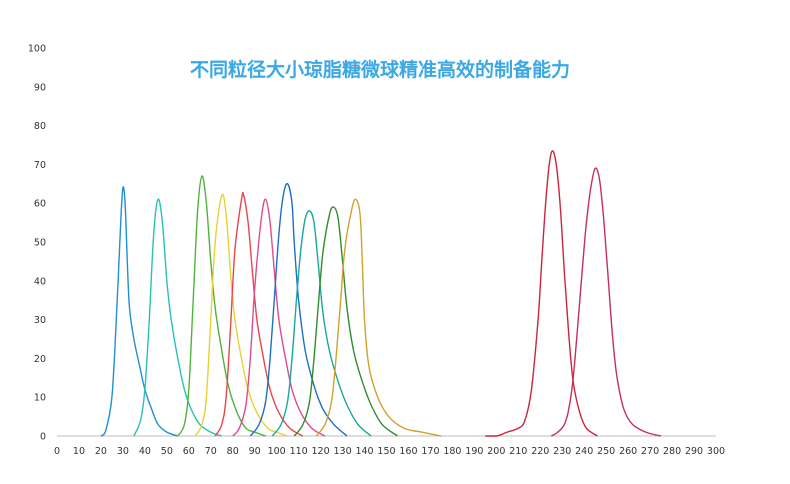 The image size is (790, 484). Describe the element at coordinates (145, 451) in the screenshot. I see `x-tick-label: 40` at that location.